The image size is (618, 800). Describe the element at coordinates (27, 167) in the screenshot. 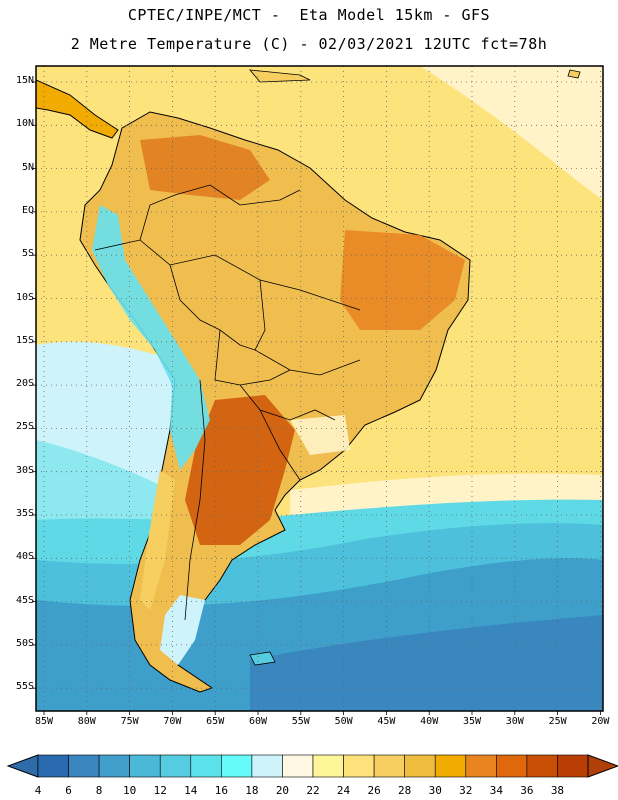

I see `lat-label: 5N` at that location.